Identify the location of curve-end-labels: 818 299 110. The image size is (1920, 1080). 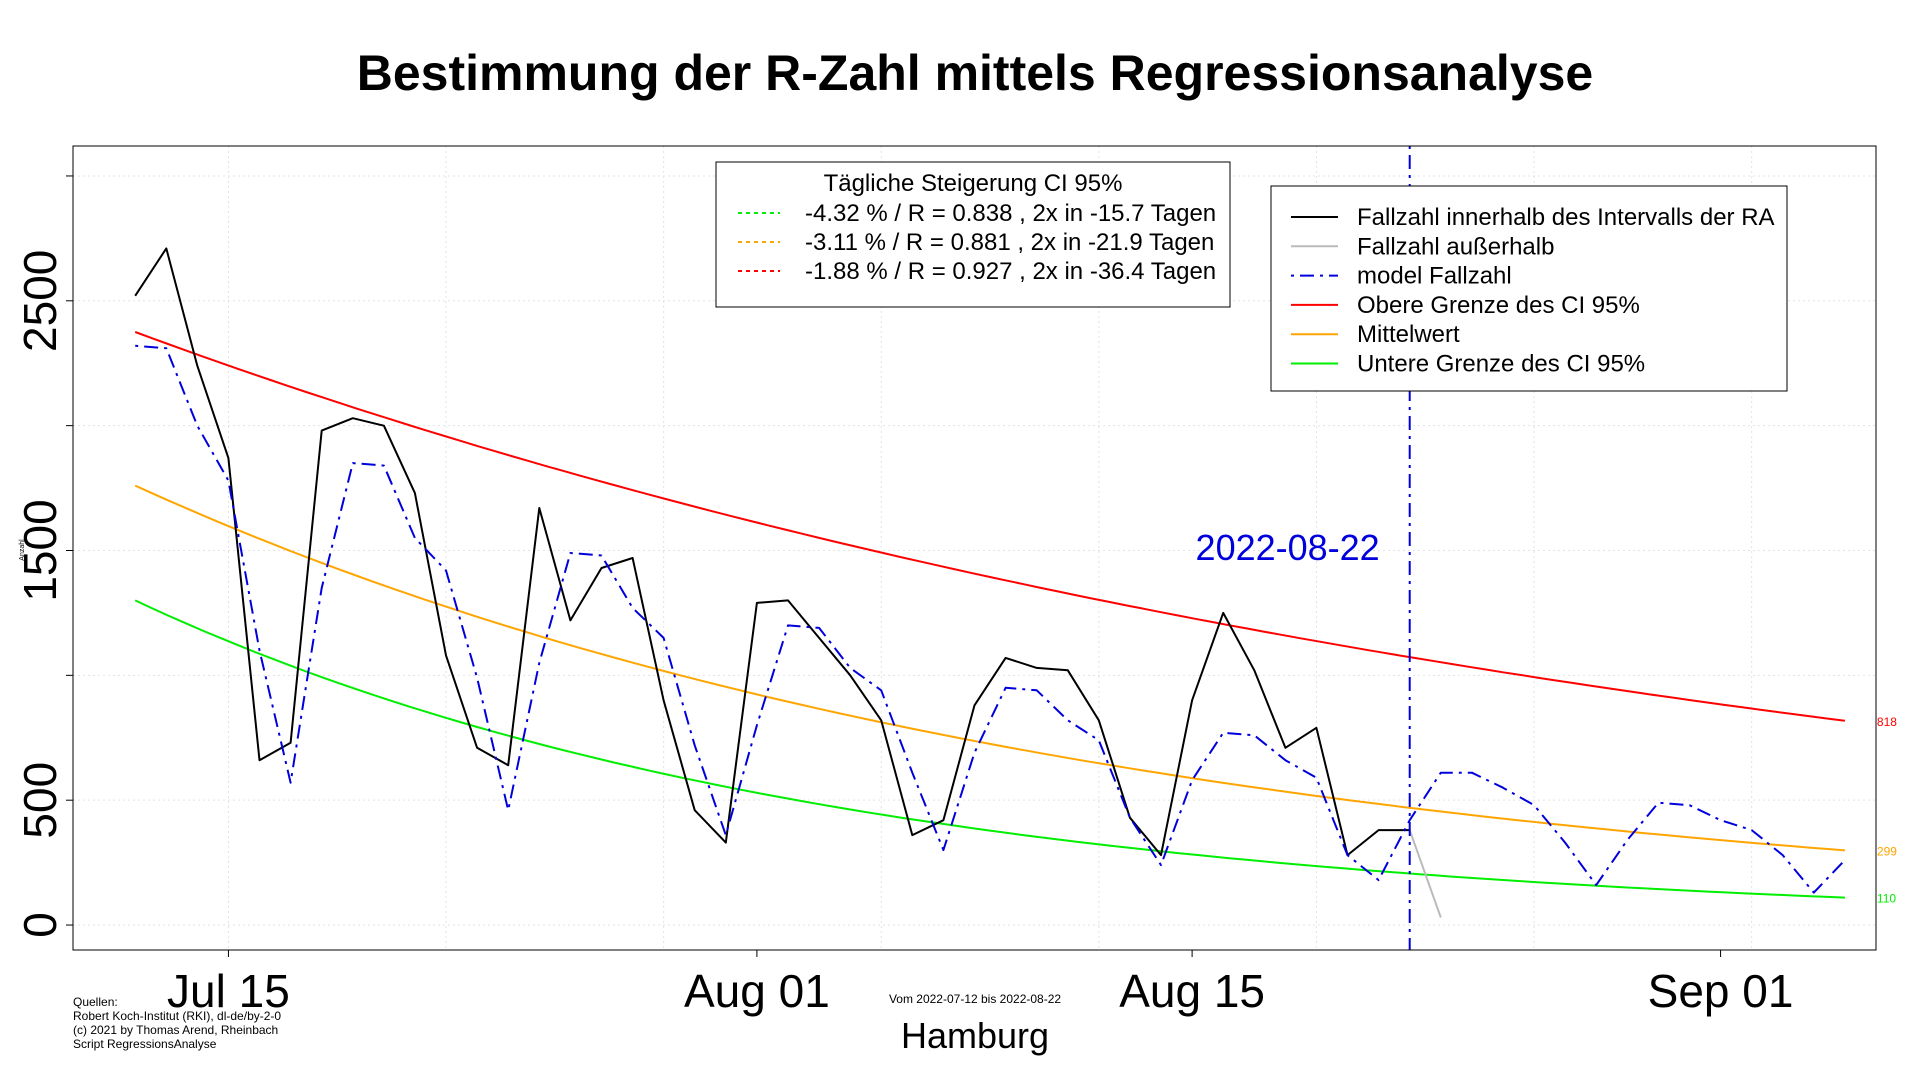
(1887, 810).